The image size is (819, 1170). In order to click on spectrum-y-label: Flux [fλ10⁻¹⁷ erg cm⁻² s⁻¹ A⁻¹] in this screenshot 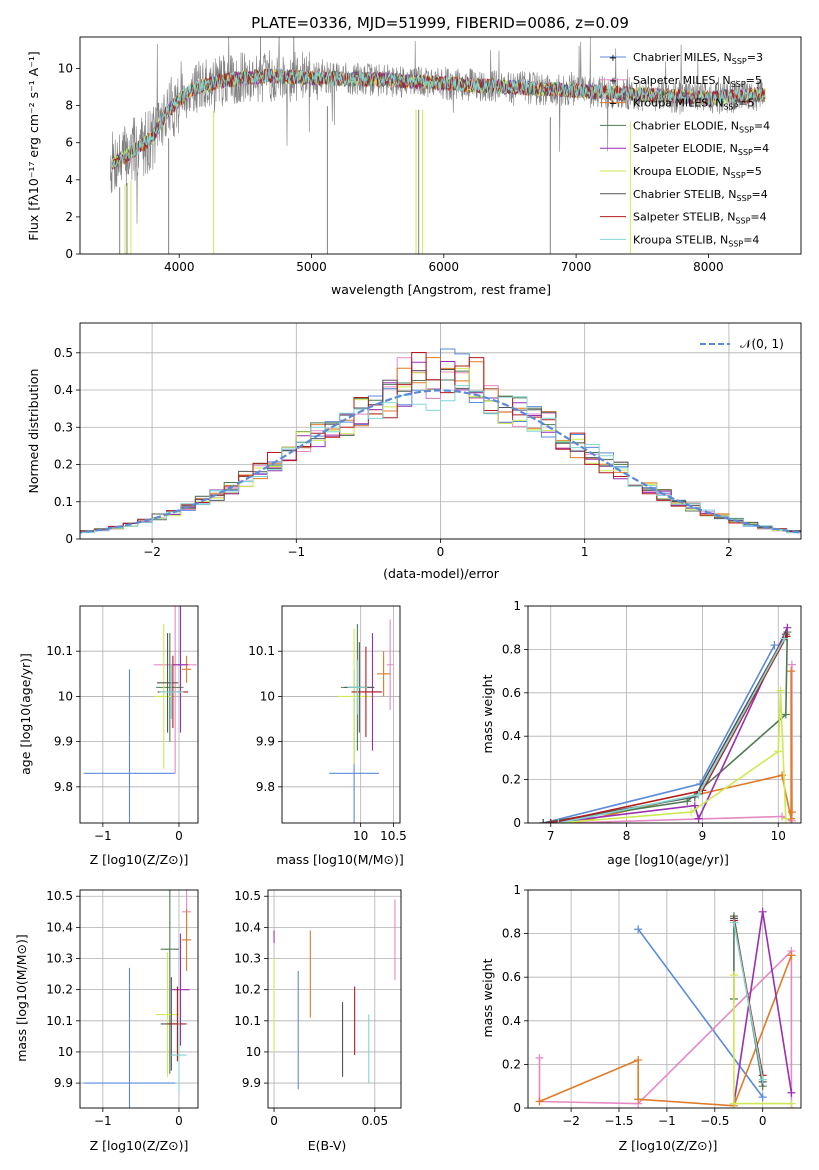, I will do `click(33, 145)`.